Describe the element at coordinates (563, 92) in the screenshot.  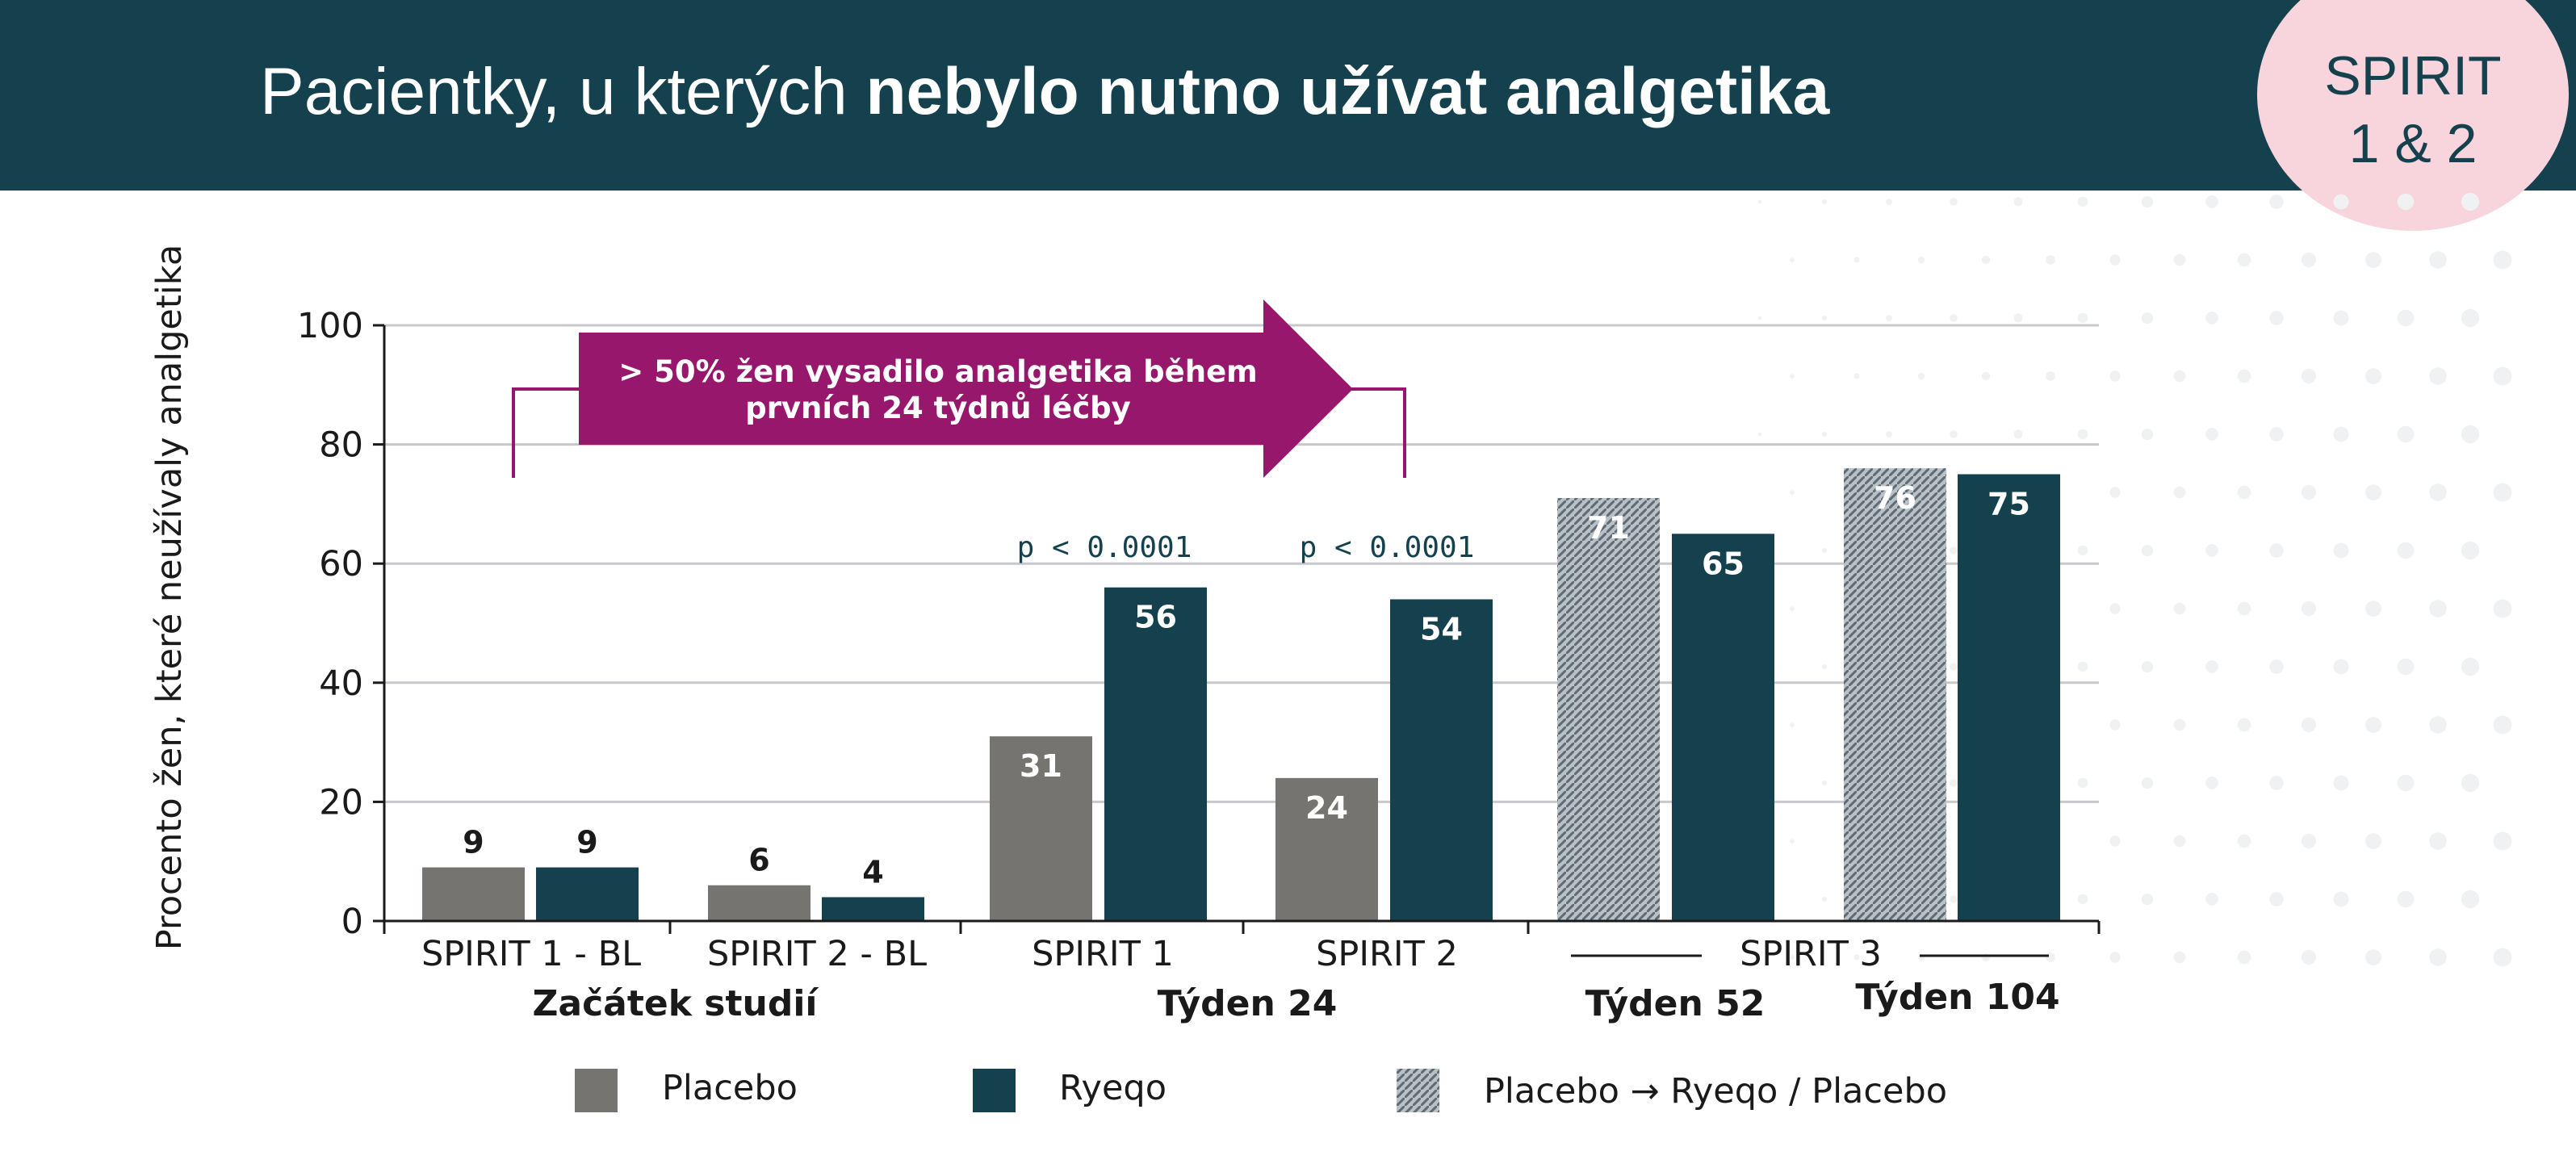
I see `title-normal: Pacientky, u kterých` at that location.